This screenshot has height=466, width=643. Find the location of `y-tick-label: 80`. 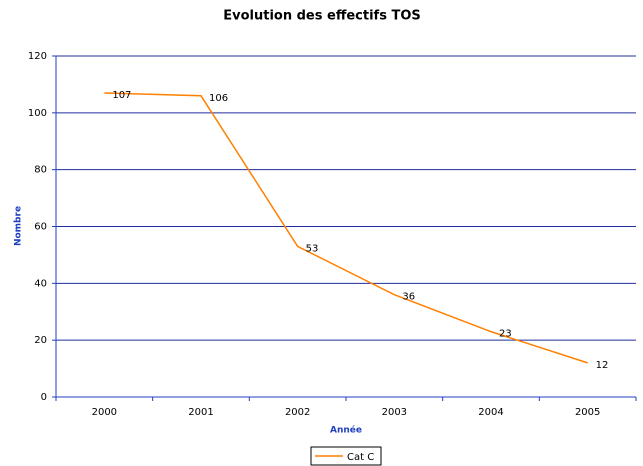

y-tick-label: 80 is located at coordinates (40, 170).